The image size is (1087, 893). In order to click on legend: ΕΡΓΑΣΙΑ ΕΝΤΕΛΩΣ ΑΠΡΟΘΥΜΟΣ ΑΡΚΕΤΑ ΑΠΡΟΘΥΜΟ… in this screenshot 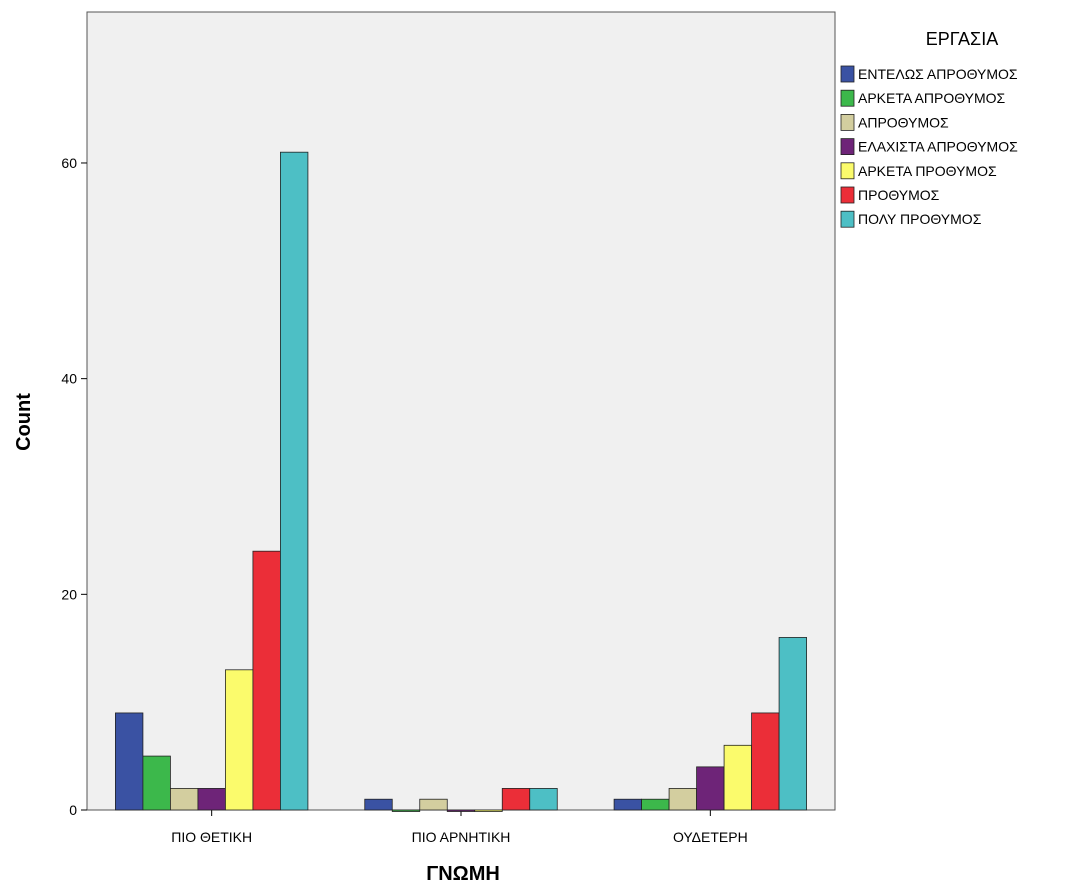, I will do `click(929, 128)`.